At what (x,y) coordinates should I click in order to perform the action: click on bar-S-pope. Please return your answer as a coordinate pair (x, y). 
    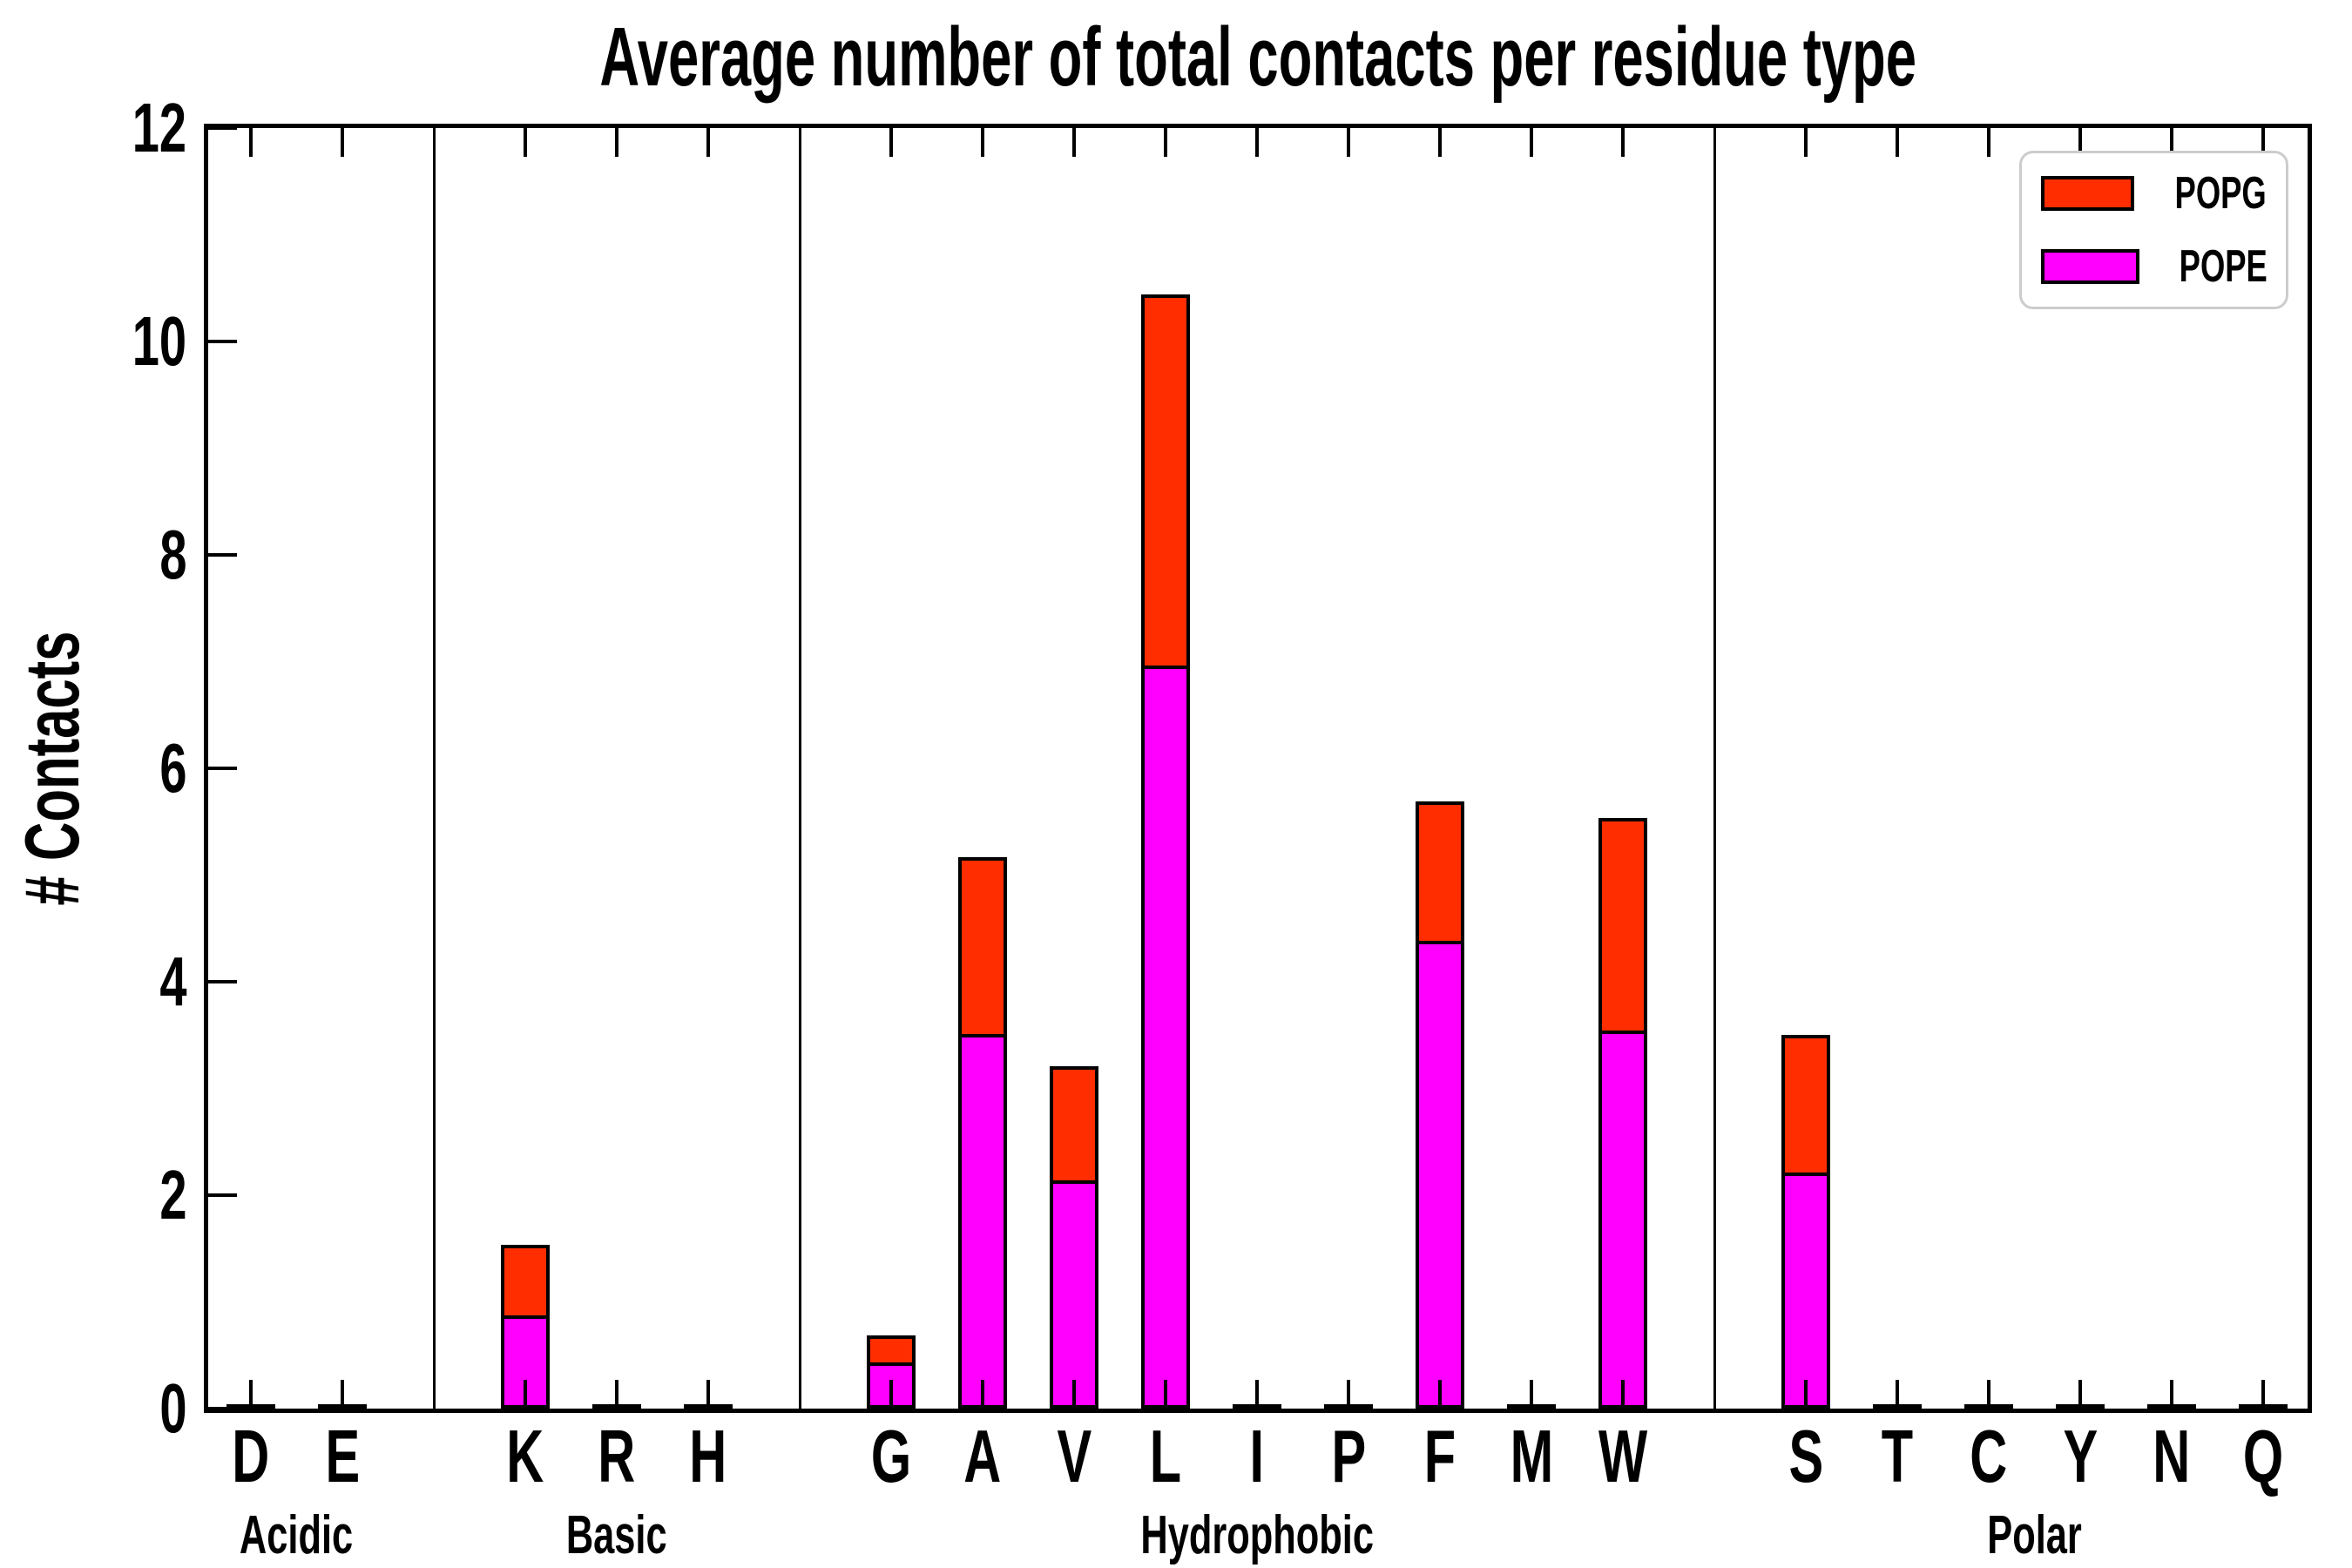
    Looking at the image, I should click on (1805, 1291).